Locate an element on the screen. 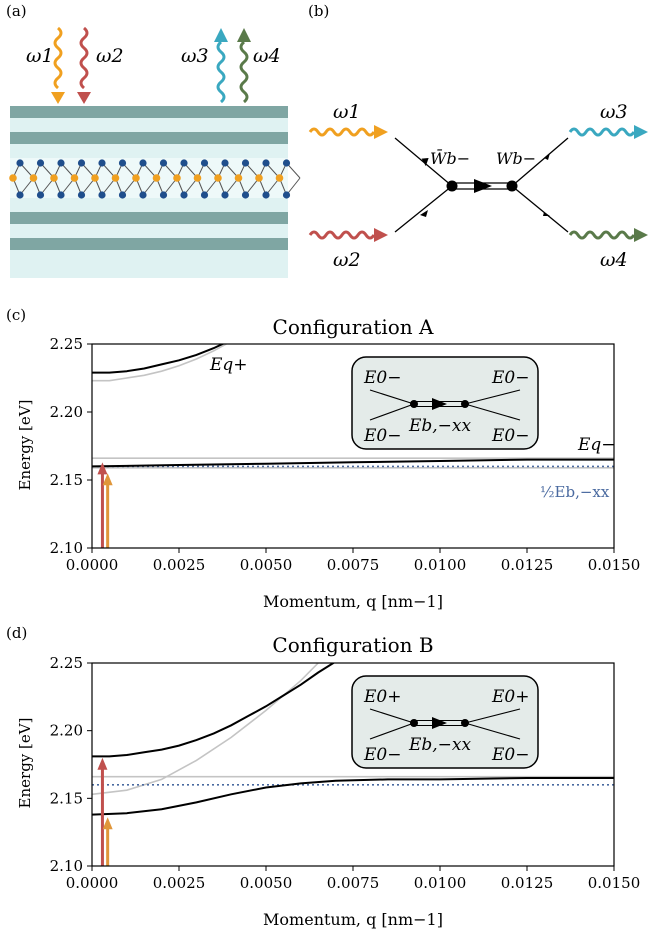  omega3-out-photon-icon is located at coordinates (602, 132).